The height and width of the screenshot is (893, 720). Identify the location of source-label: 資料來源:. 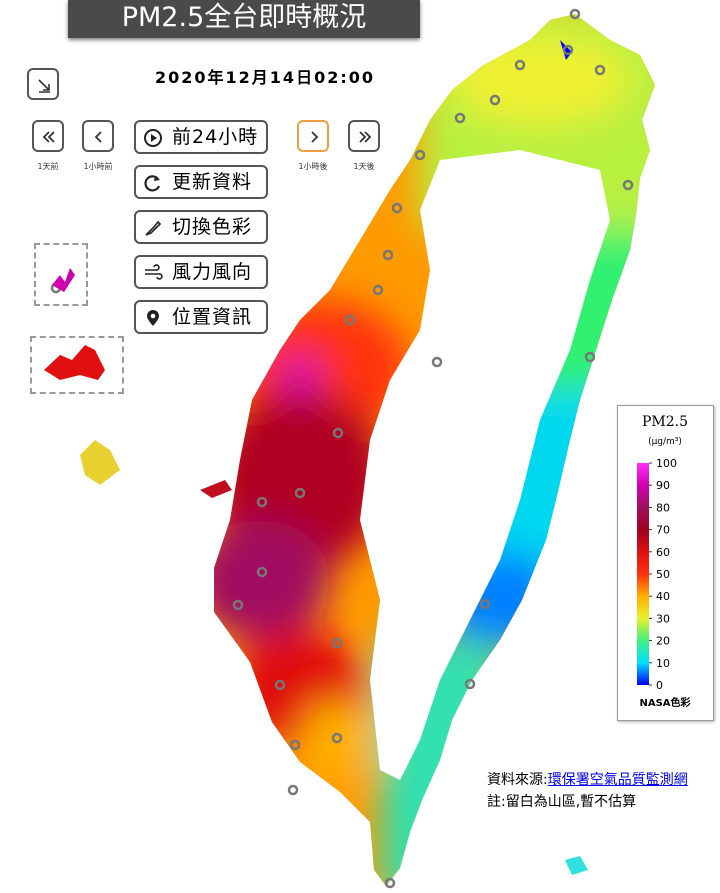
(517, 780).